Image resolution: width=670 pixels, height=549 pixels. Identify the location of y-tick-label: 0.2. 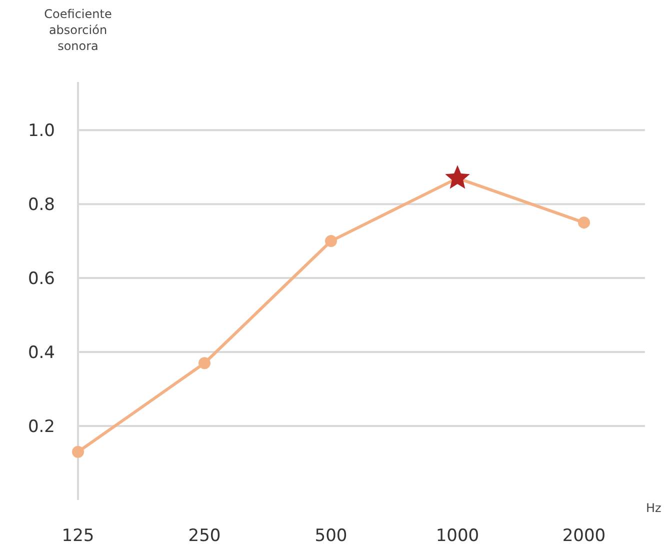
(41, 426).